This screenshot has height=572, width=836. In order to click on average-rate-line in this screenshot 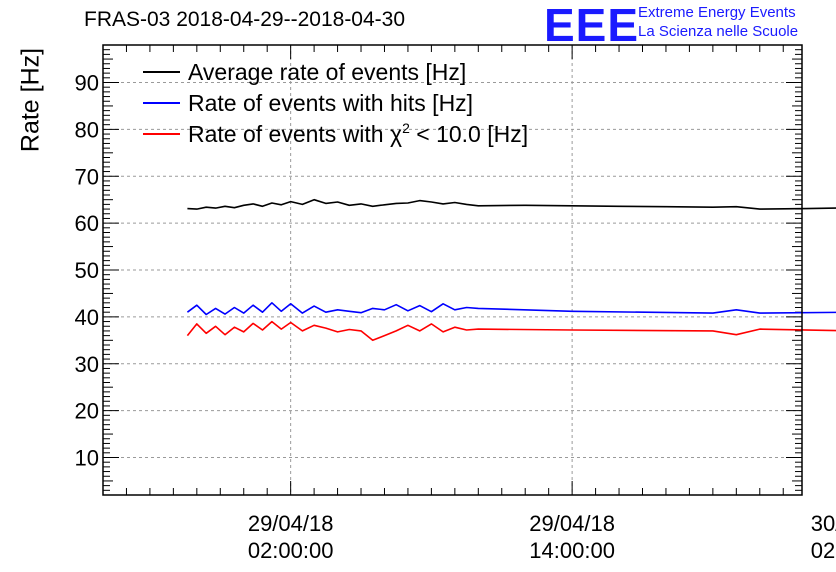, I will do `click(511, 204)`.